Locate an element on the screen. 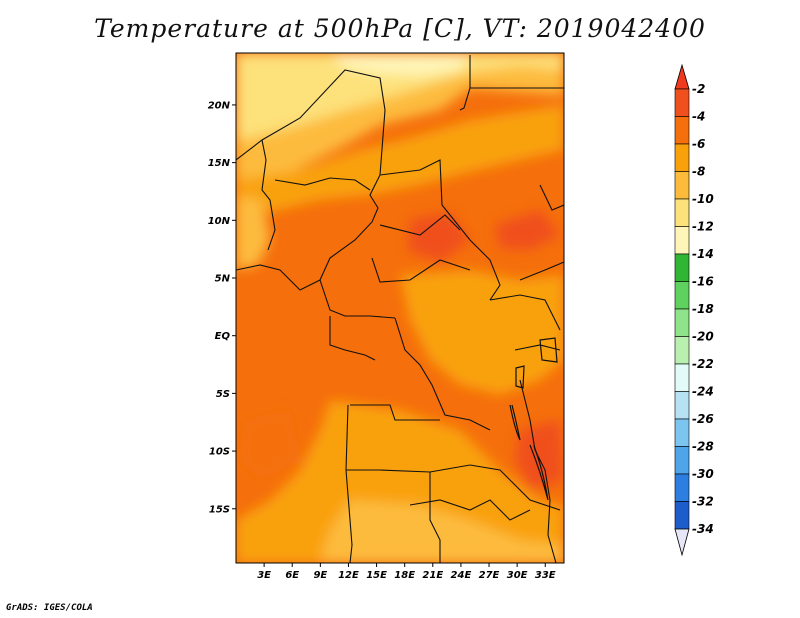  colorbar-label: -14 is located at coordinates (703, 254).